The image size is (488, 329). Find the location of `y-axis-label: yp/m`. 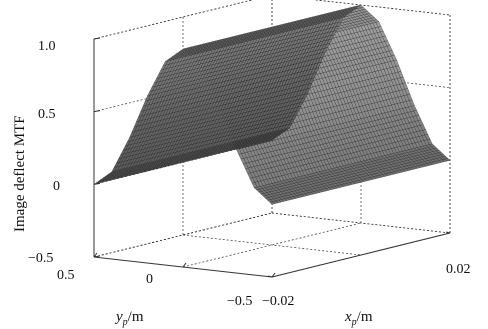

y-axis-label: yp/m is located at coordinates (129, 318).